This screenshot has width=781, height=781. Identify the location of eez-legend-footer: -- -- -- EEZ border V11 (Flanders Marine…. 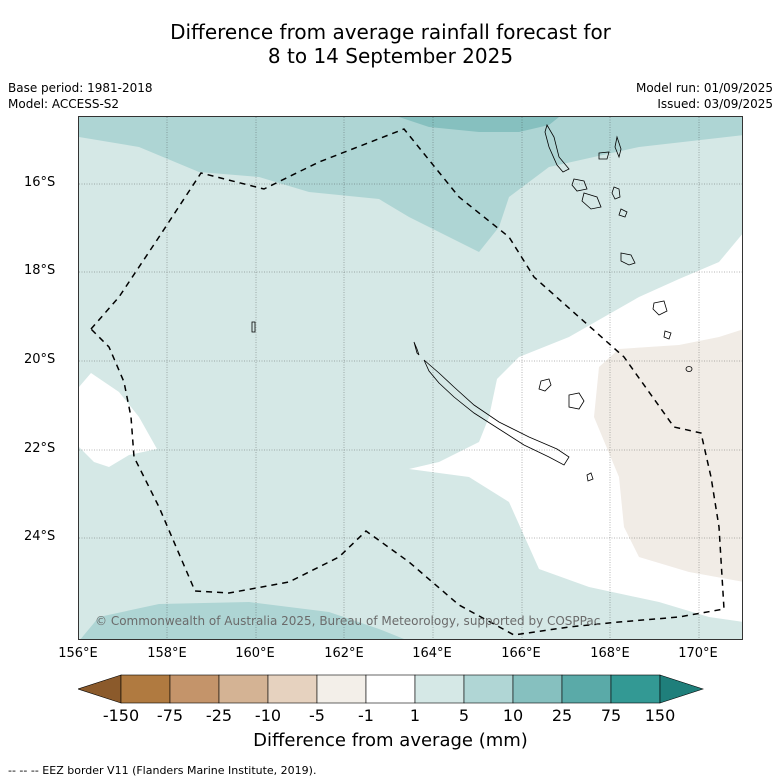
(162, 770).